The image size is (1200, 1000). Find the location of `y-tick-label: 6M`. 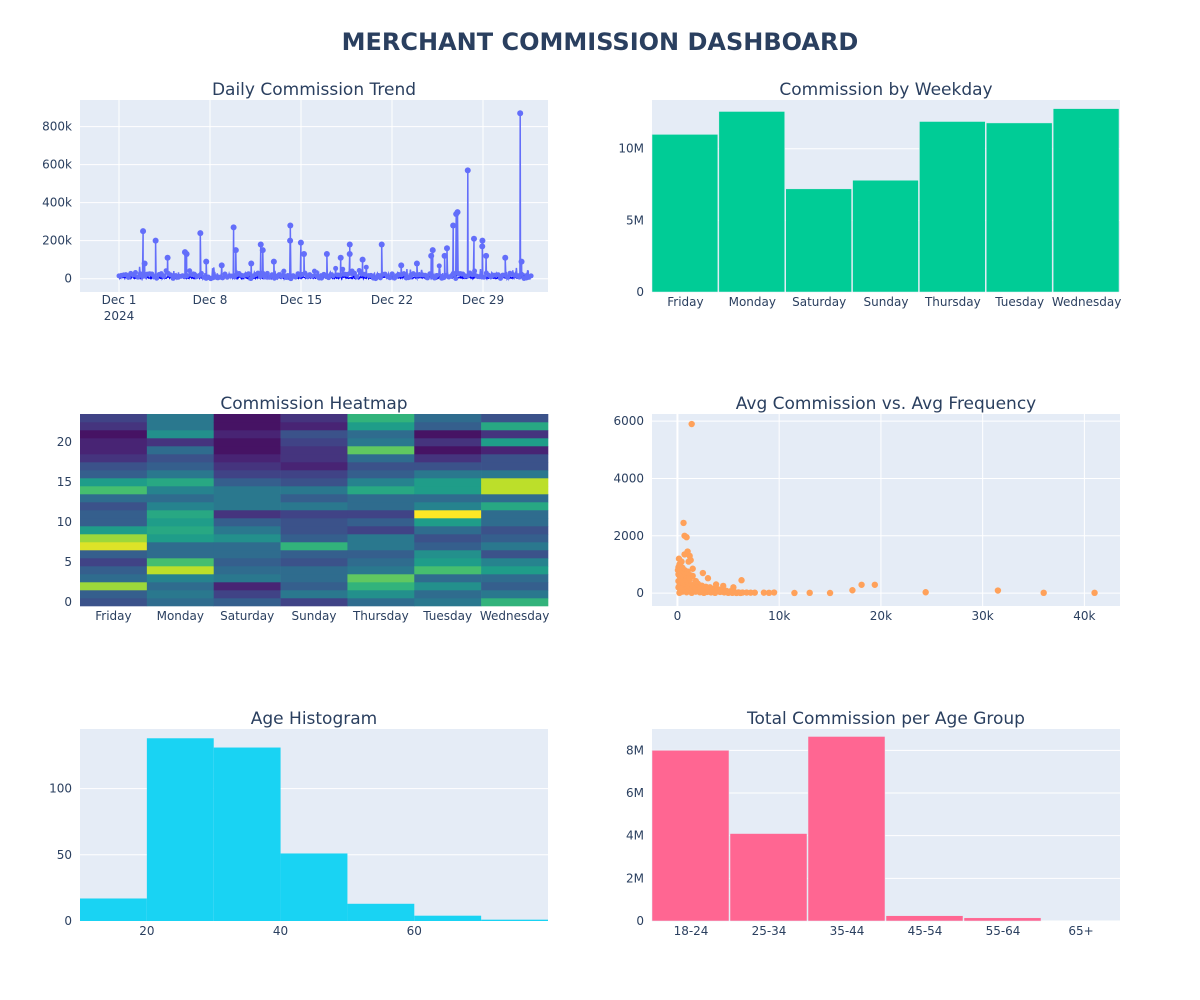

y-tick-label: 6M is located at coordinates (635, 793).